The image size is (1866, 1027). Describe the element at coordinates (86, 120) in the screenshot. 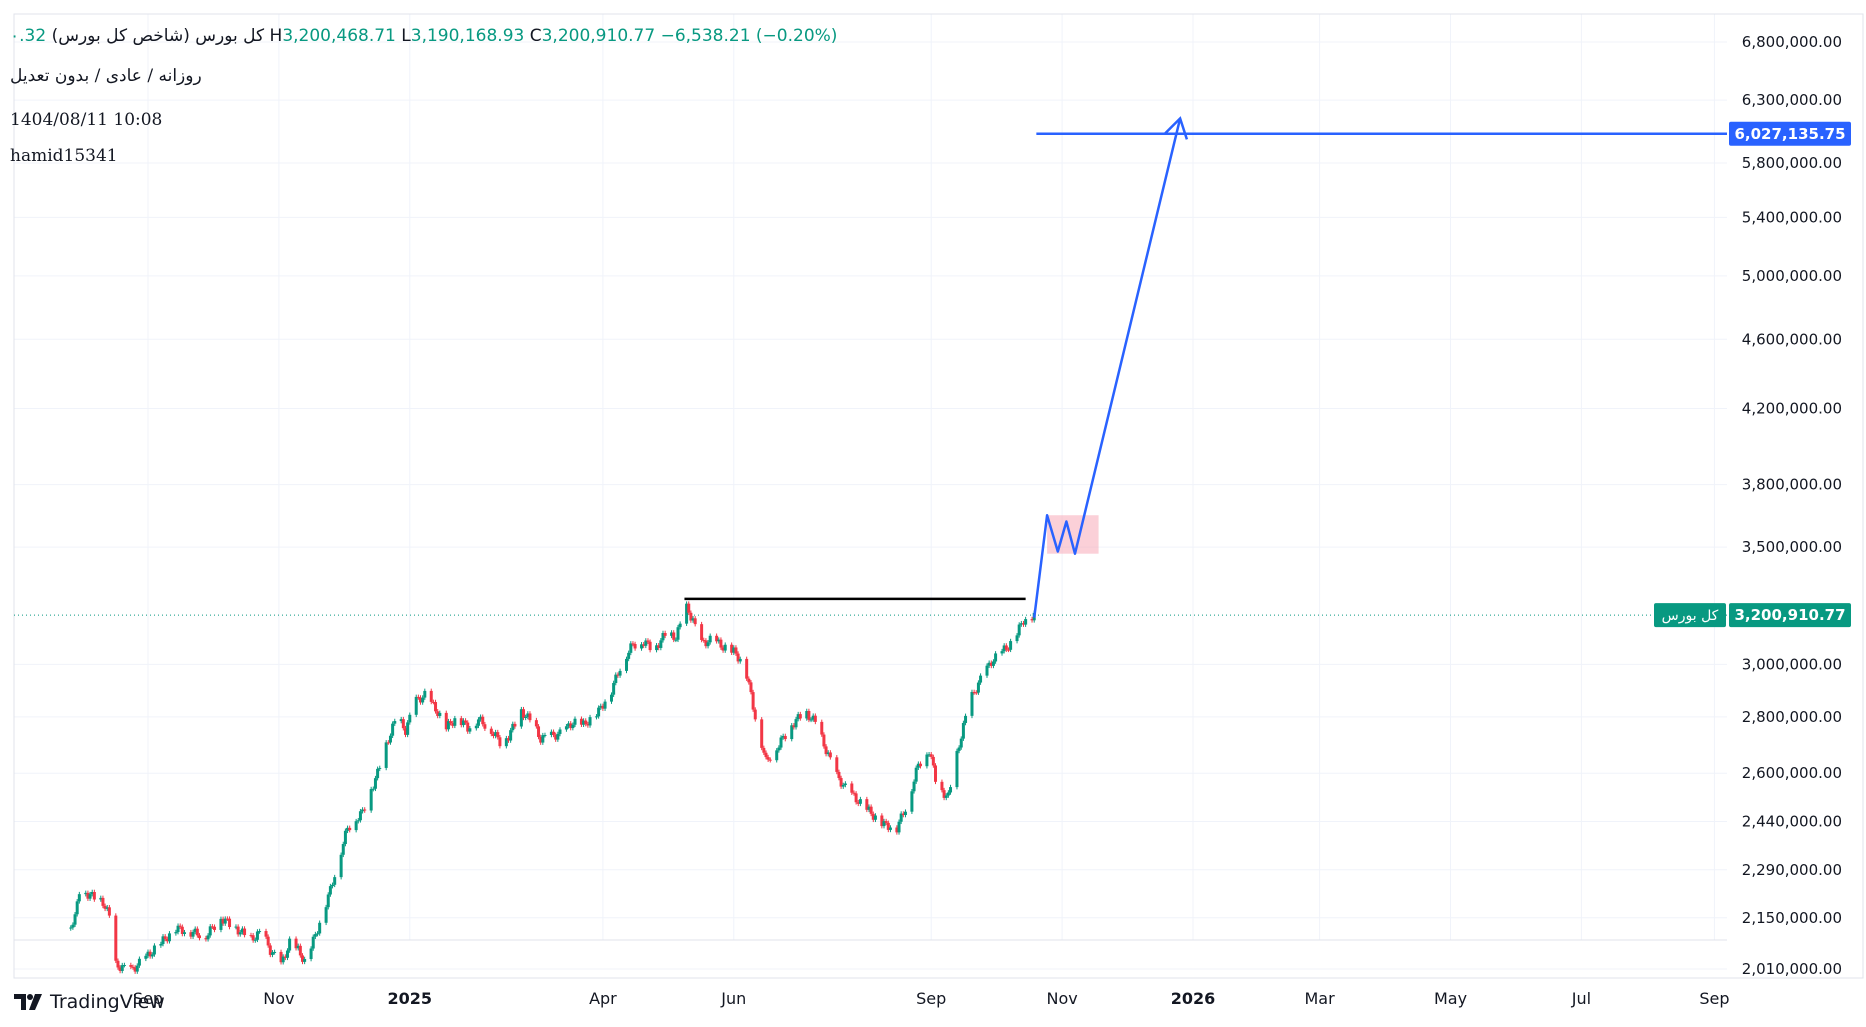

I see `chart-datetime: 1404/08/11 10:08` at that location.